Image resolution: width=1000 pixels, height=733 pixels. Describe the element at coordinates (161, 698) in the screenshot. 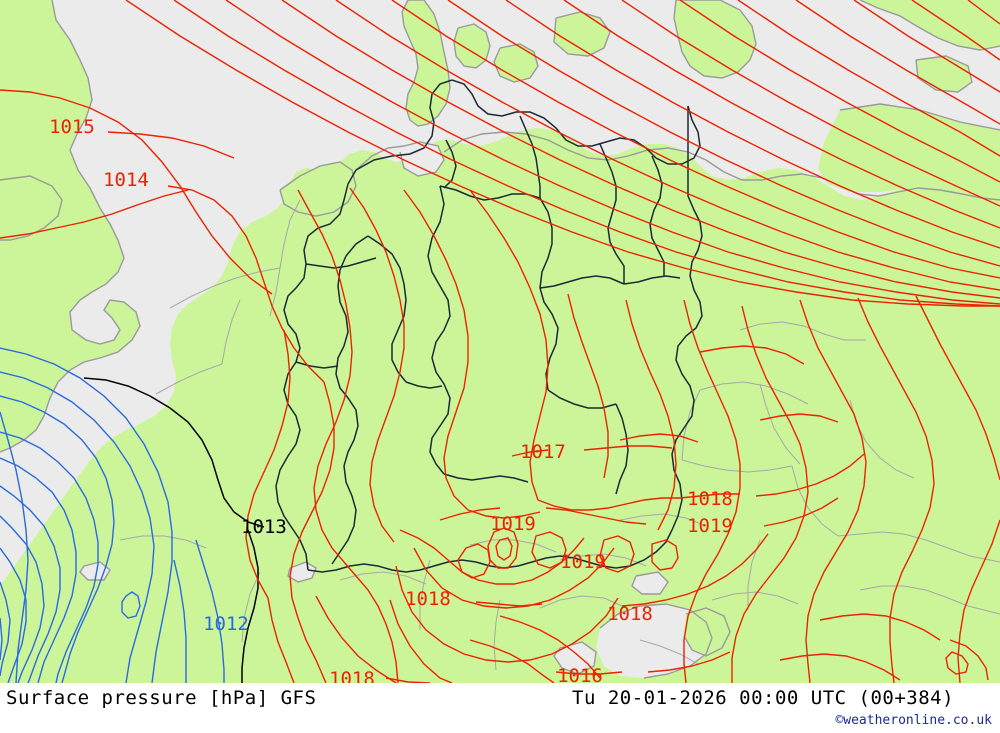

I see `product-title: Surface pressure [hPa] GFS` at that location.